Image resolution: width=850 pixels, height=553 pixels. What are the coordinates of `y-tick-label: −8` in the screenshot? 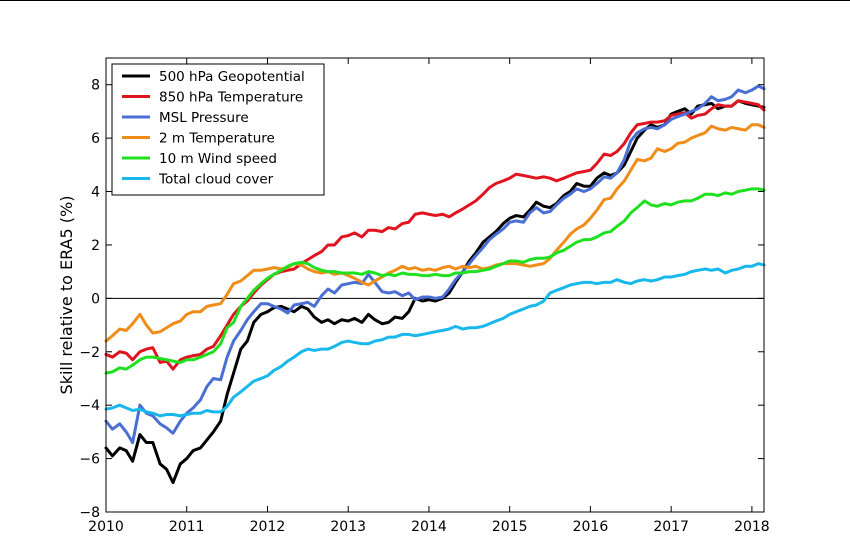 It's located at (89, 513).